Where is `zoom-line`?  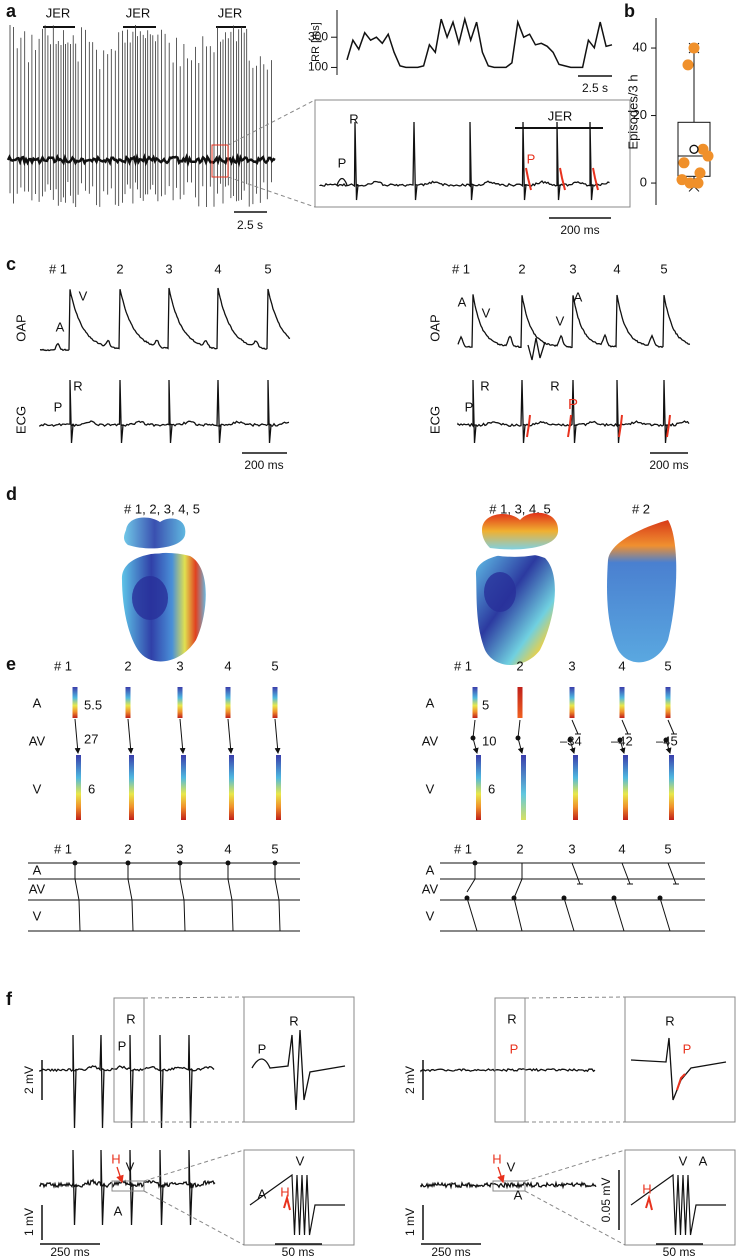 zoom-line is located at coordinates (194, 997).